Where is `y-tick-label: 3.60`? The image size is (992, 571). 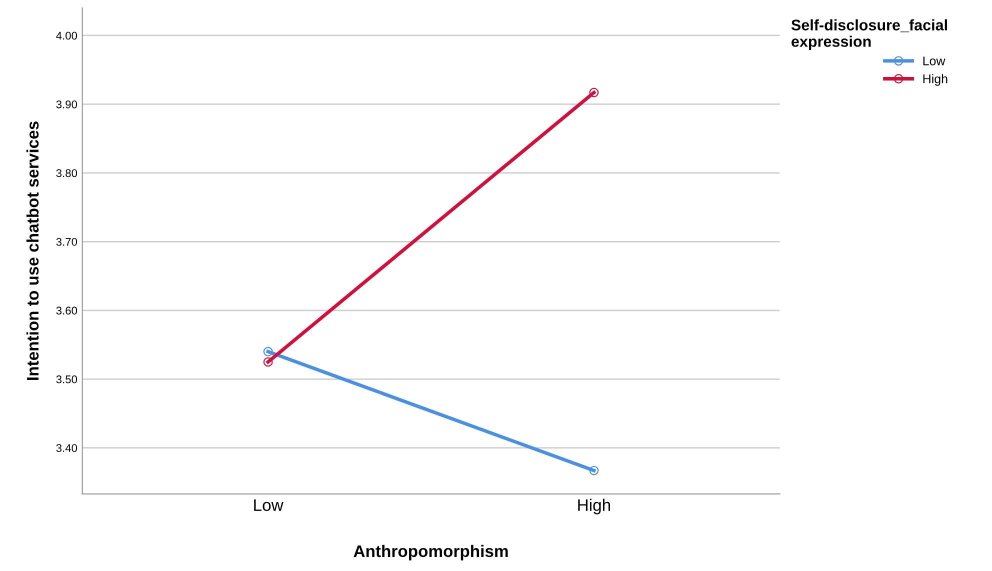
y-tick-label: 3.60 is located at coordinates (67, 310).